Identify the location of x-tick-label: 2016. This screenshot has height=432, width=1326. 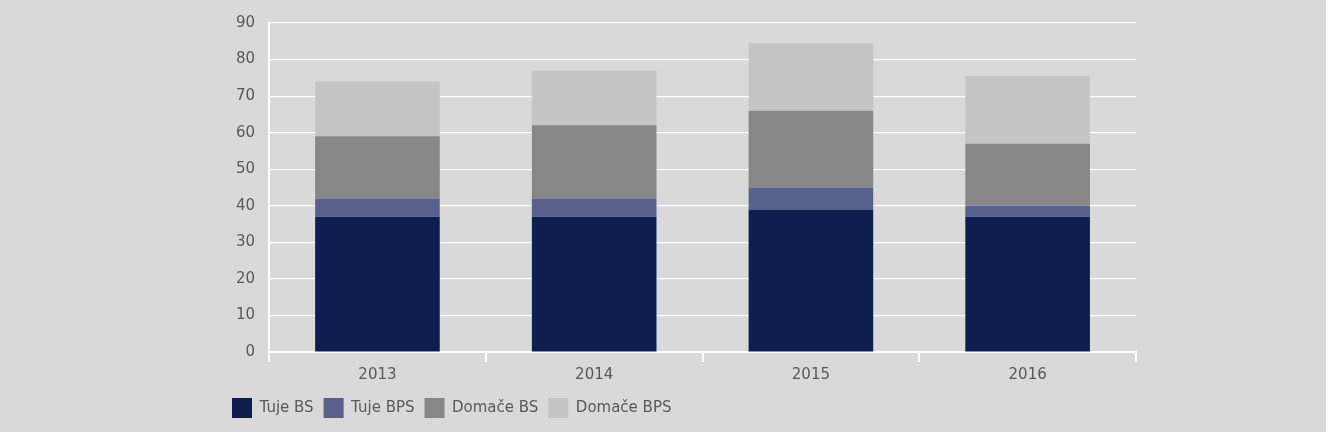
(1027, 373).